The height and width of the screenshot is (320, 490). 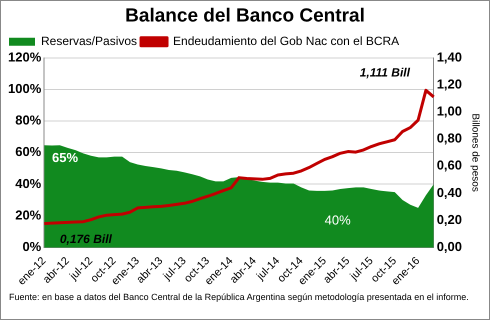 I want to click on y2-tick-label: 0,80, so click(x=449, y=138).